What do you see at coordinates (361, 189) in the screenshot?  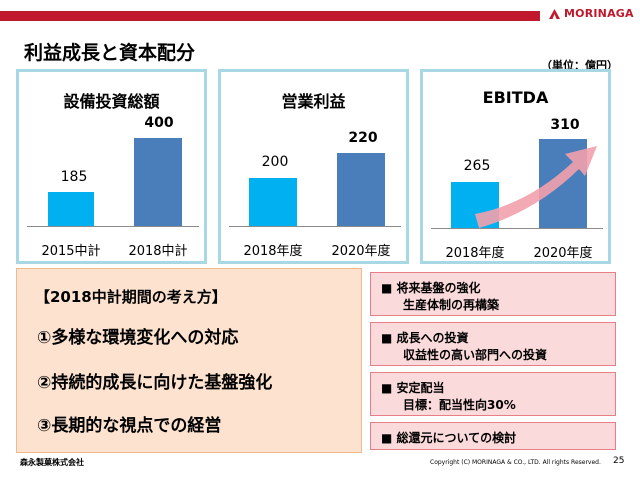 I see `bar-op-2020` at bounding box center [361, 189].